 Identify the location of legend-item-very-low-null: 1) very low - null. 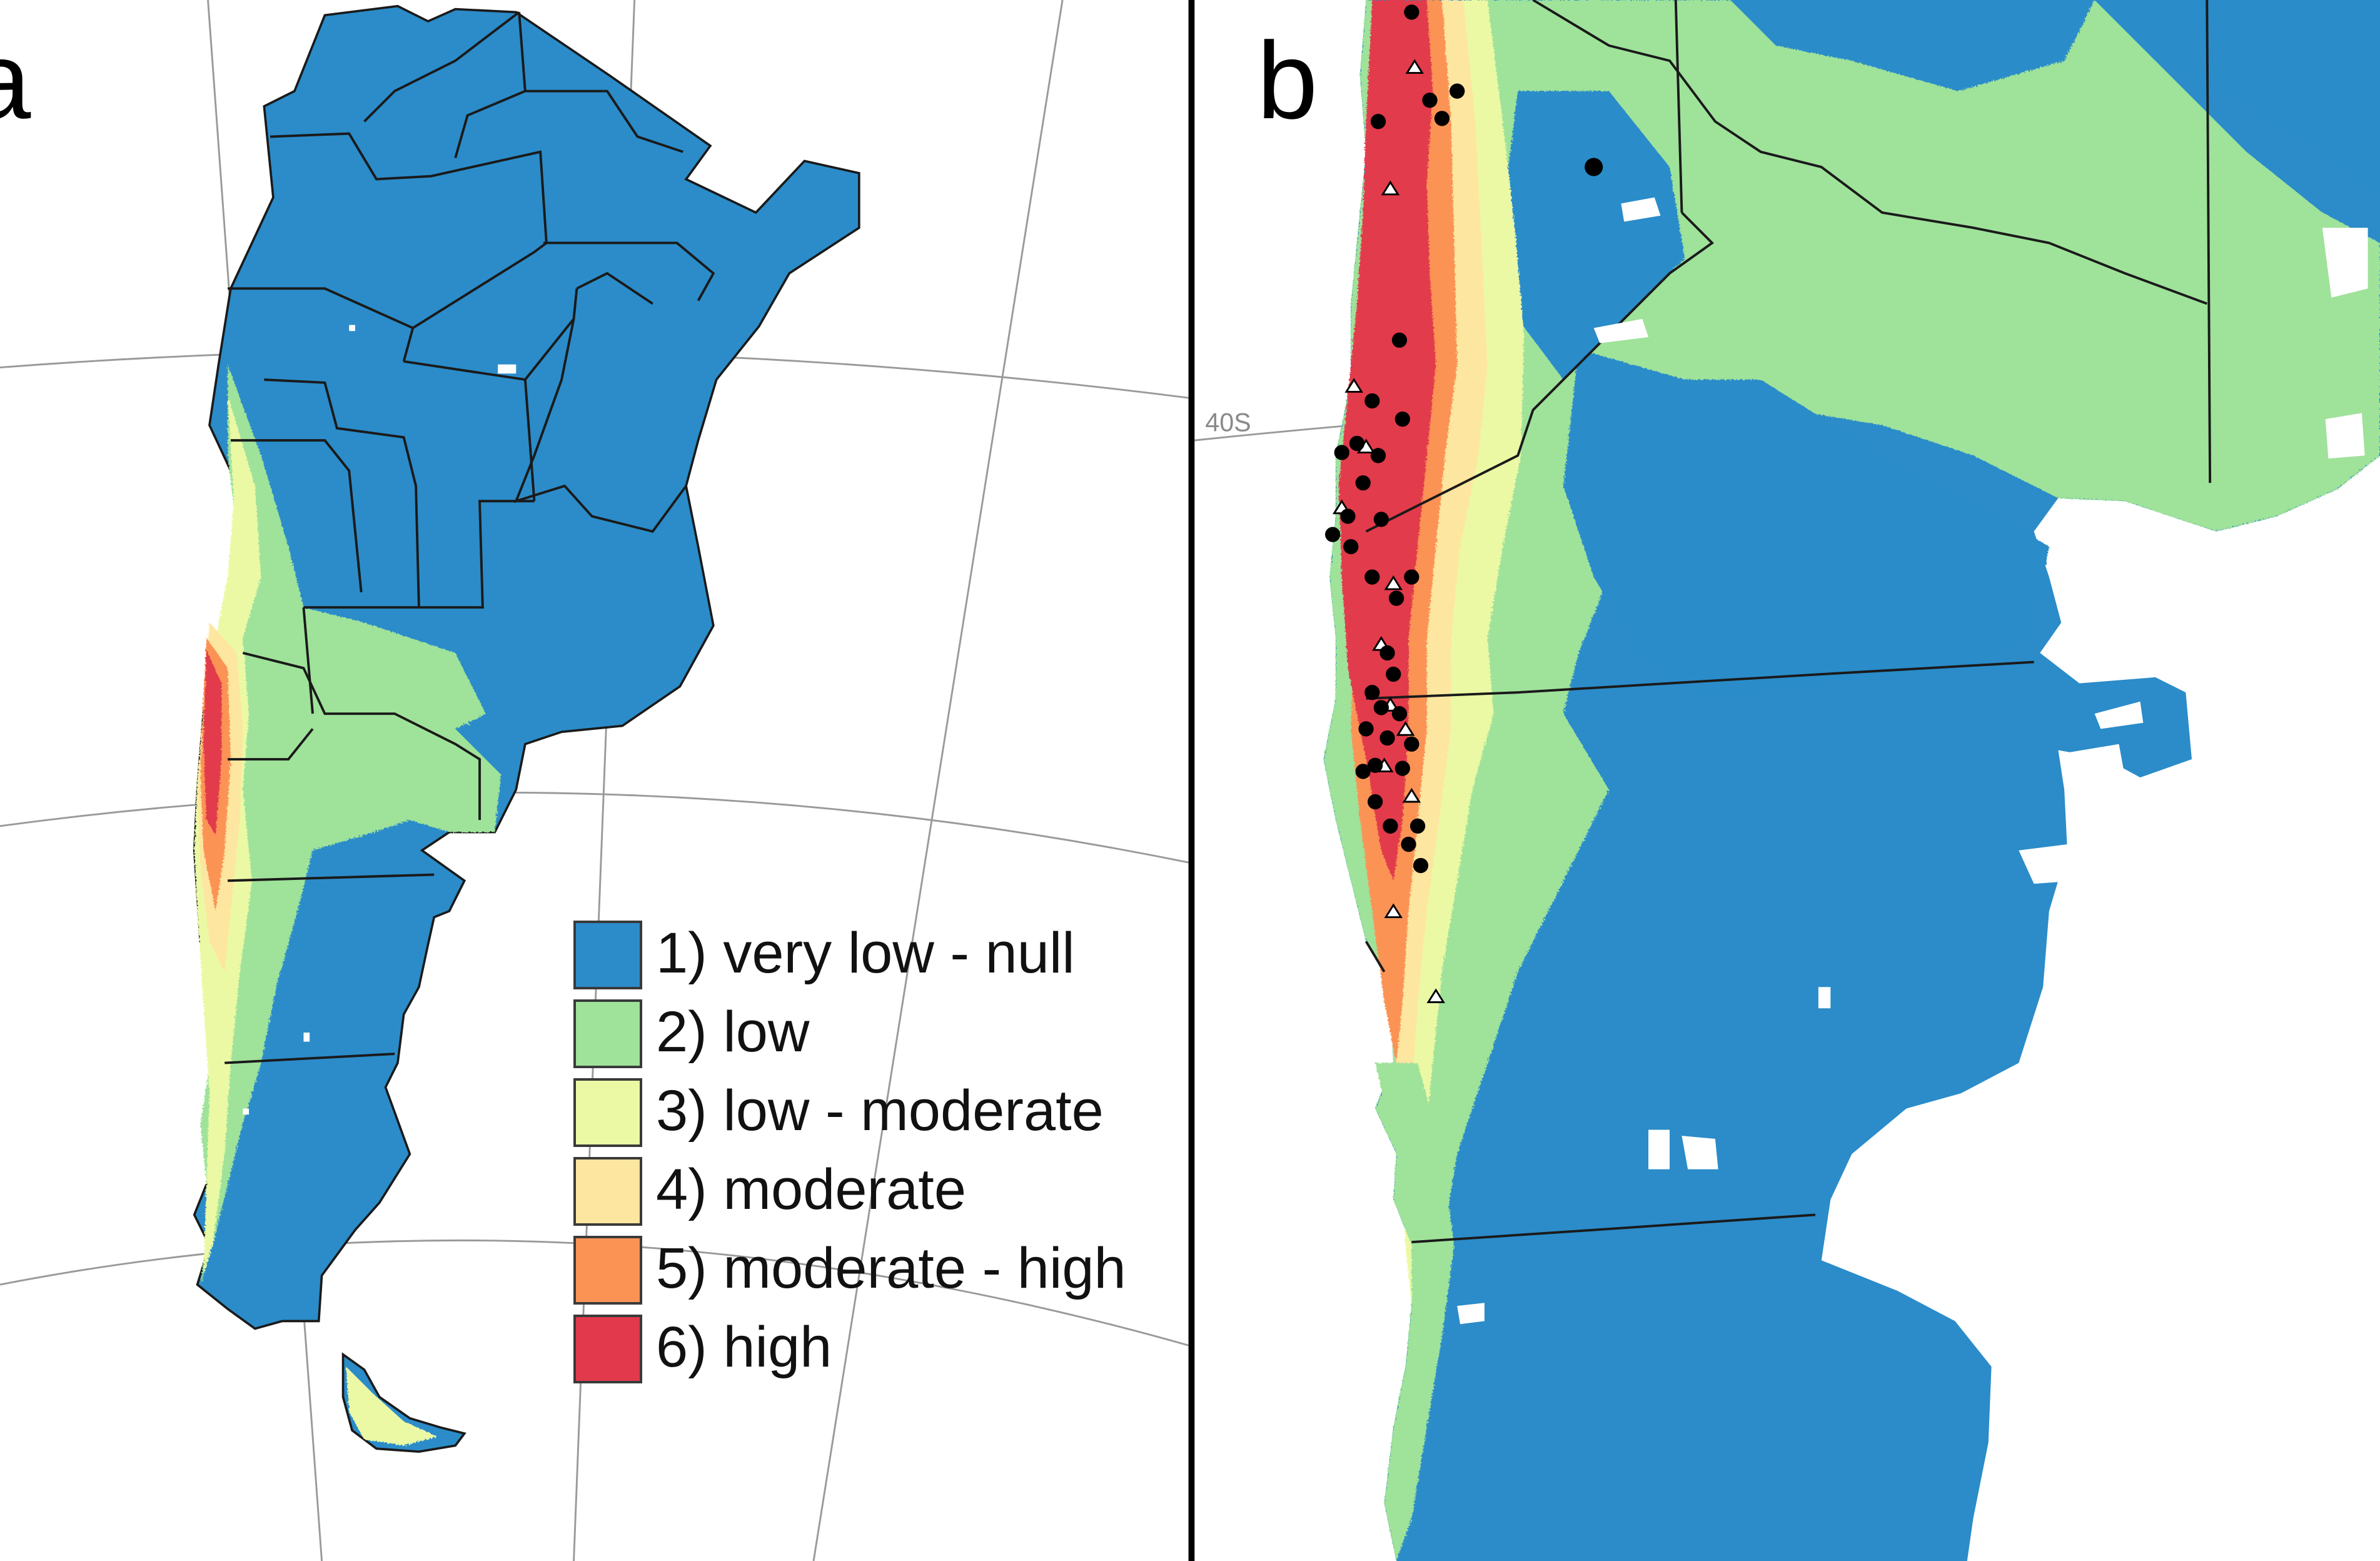
(873, 957).